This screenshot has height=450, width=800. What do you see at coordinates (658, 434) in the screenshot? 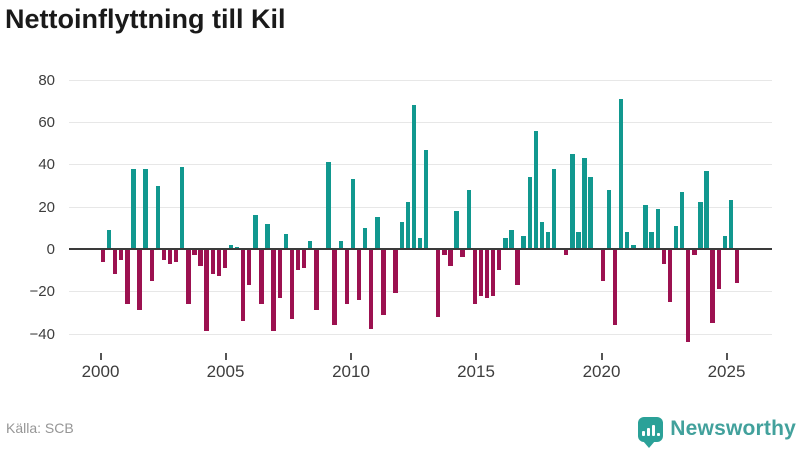
I see `logo-dot-icon` at bounding box center [658, 434].